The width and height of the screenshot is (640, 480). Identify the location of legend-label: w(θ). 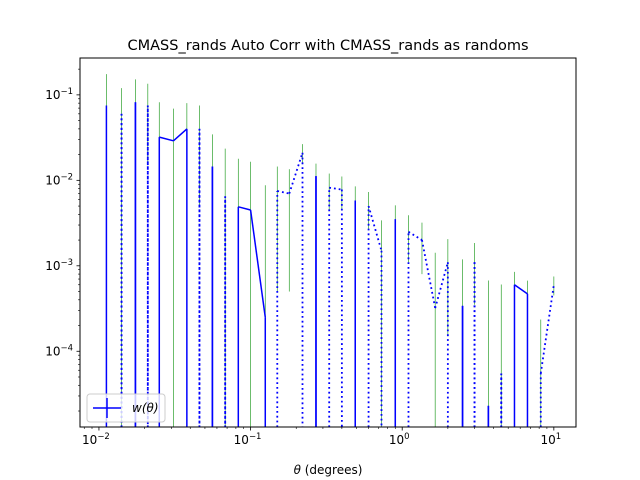
(145, 408).